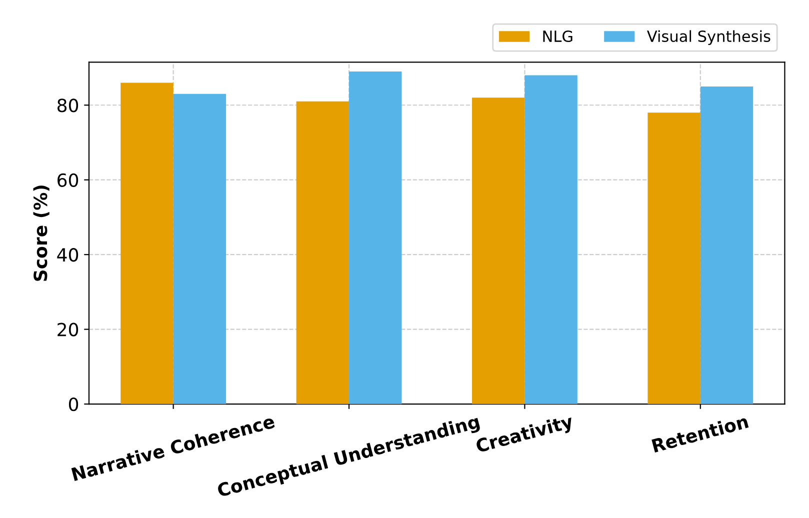  I want to click on y-tick-label: 40, so click(67, 255).